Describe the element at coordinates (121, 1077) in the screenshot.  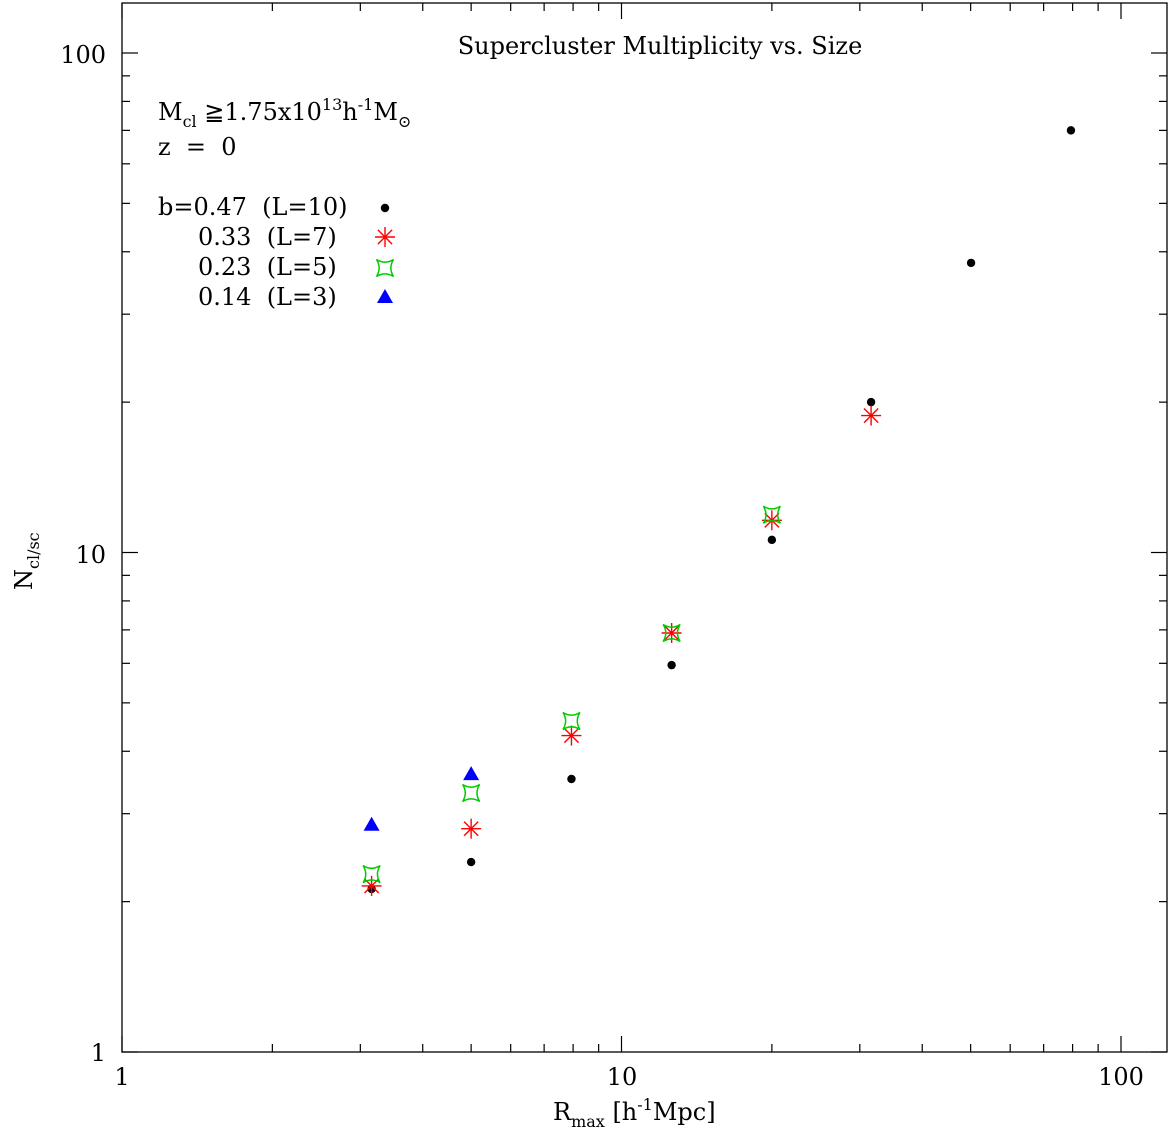
I see `x-tick-label-1: 1` at that location.